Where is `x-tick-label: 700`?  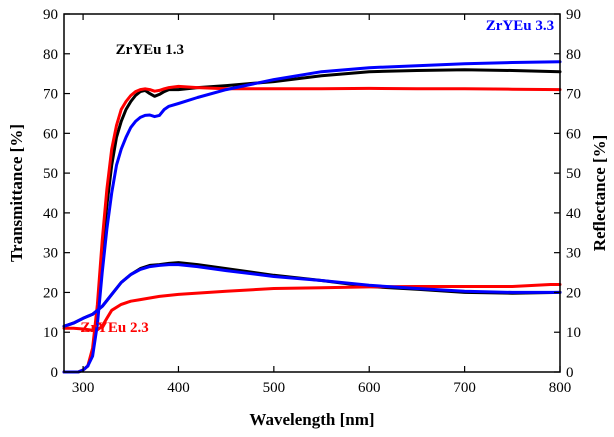
x-tick-label: 700 is located at coordinates (464, 388).